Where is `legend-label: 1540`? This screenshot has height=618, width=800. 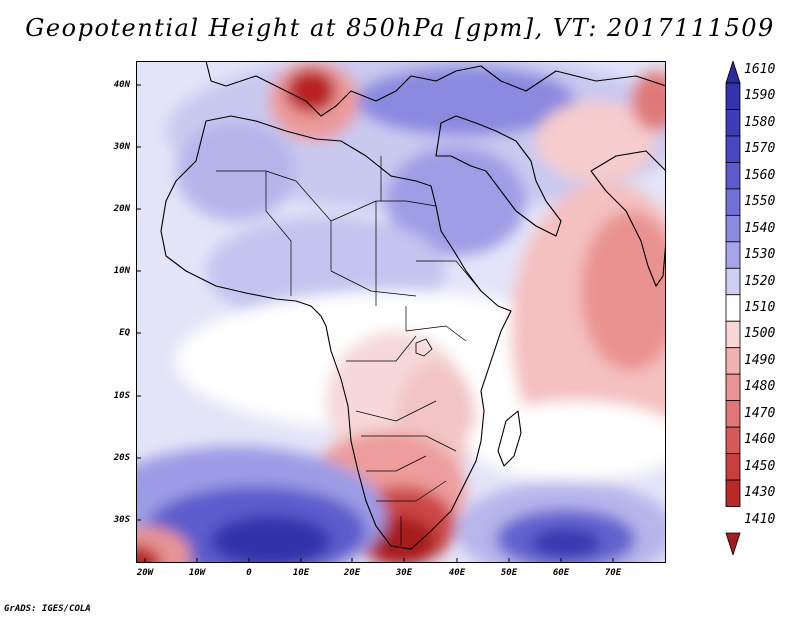 legend-label: 1540 is located at coordinates (760, 228).